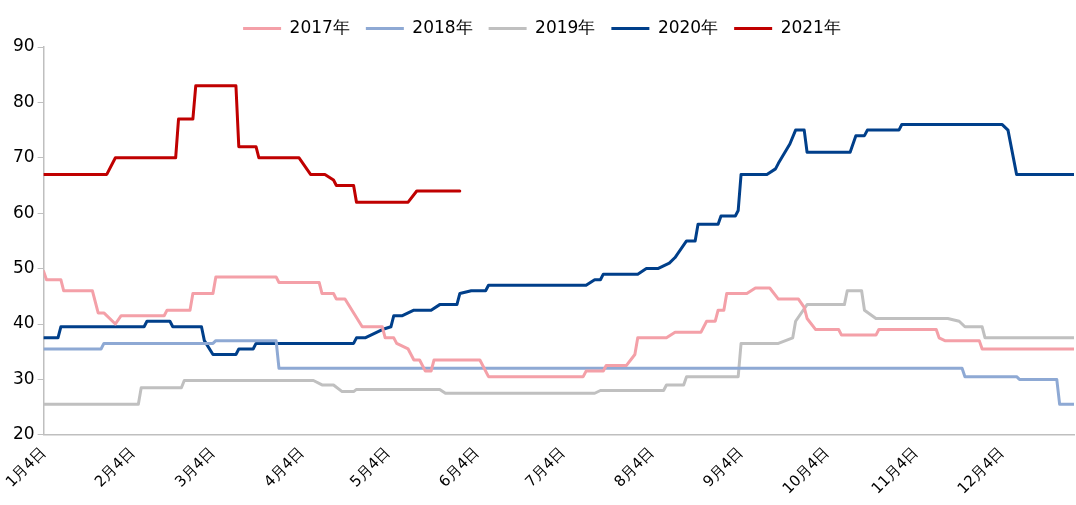 This screenshot has width=1076, height=505. I want to click on x-tick-label: 9月4日, so click(723, 467).